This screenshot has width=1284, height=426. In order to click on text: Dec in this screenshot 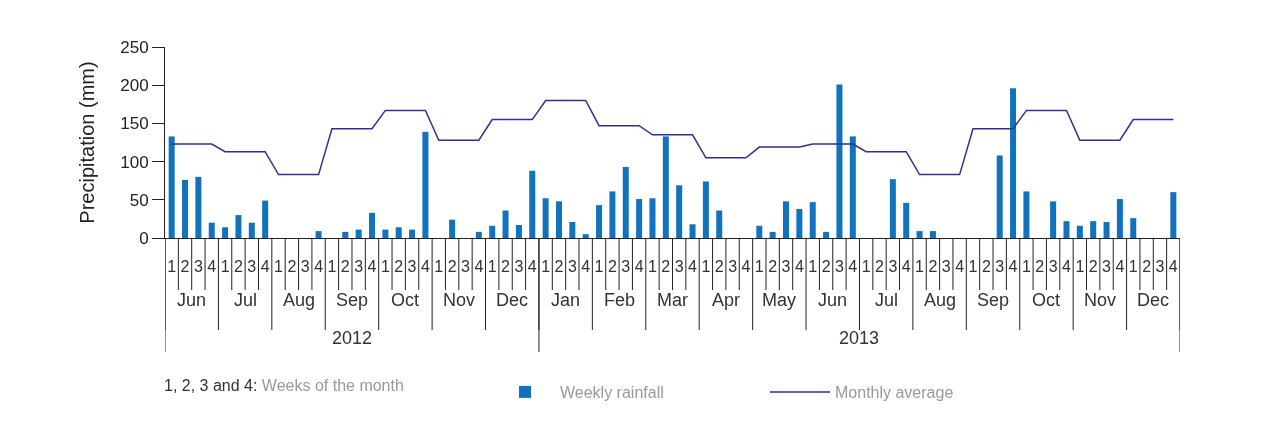, I will do `click(1153, 300)`.